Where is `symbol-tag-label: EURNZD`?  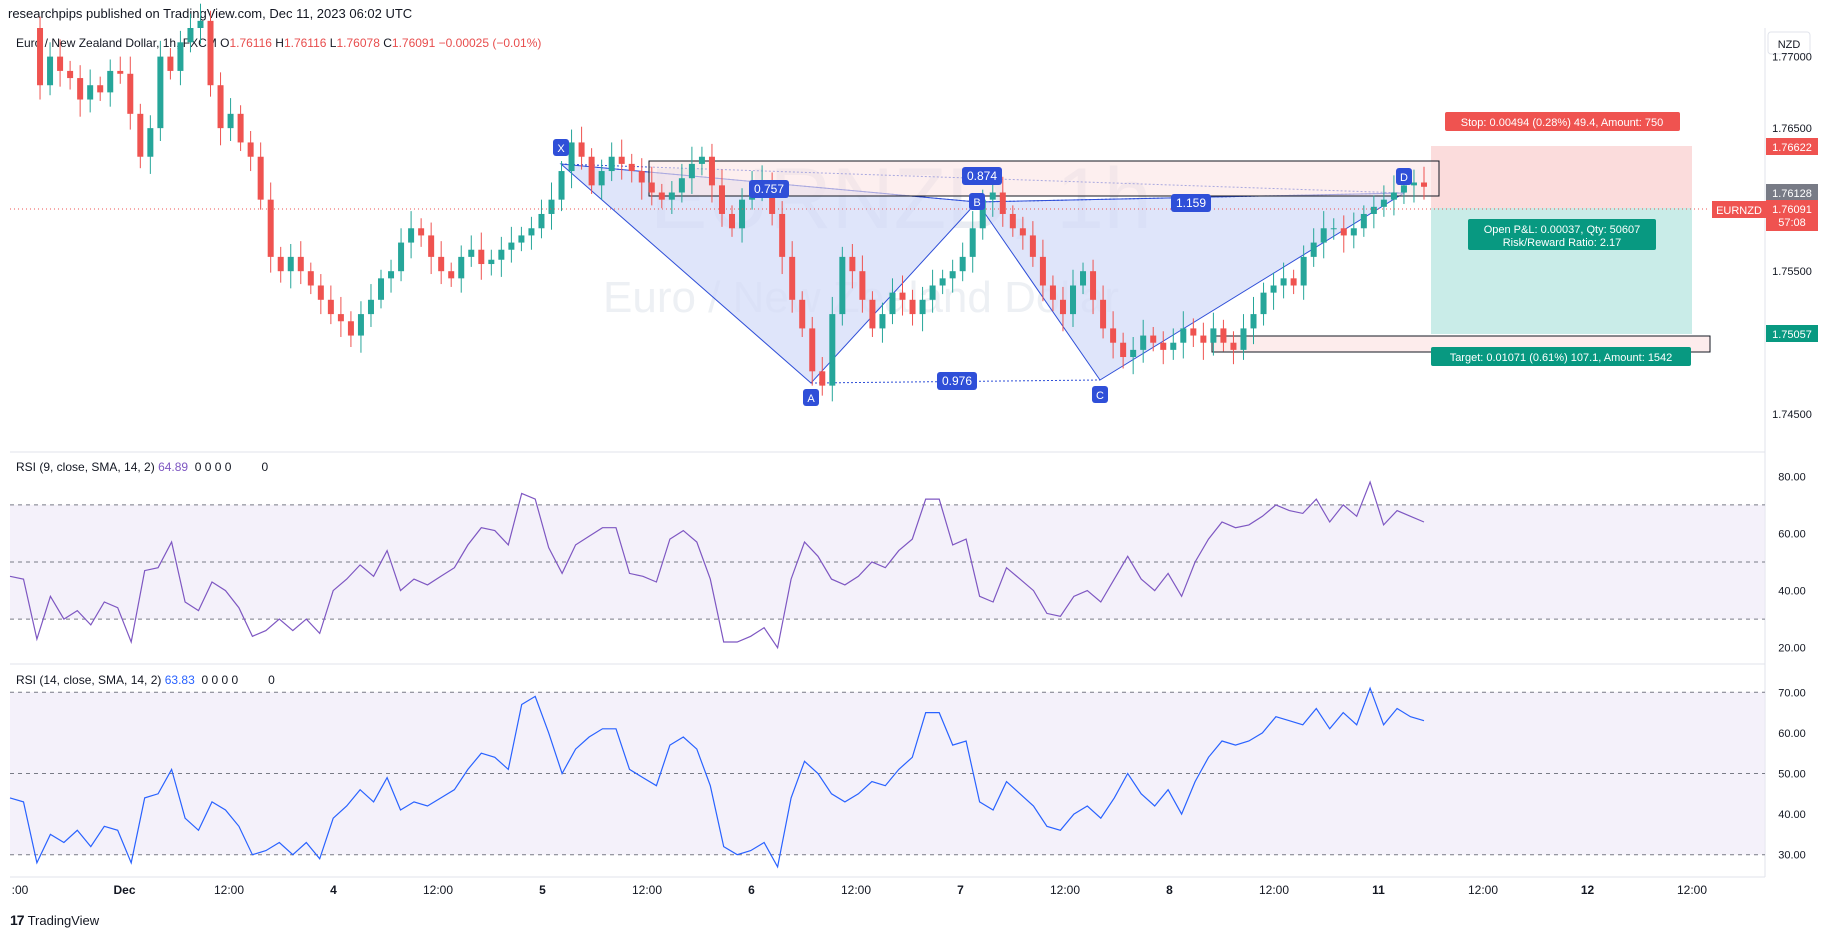 symbol-tag-label: EURNZD is located at coordinates (1739, 211).